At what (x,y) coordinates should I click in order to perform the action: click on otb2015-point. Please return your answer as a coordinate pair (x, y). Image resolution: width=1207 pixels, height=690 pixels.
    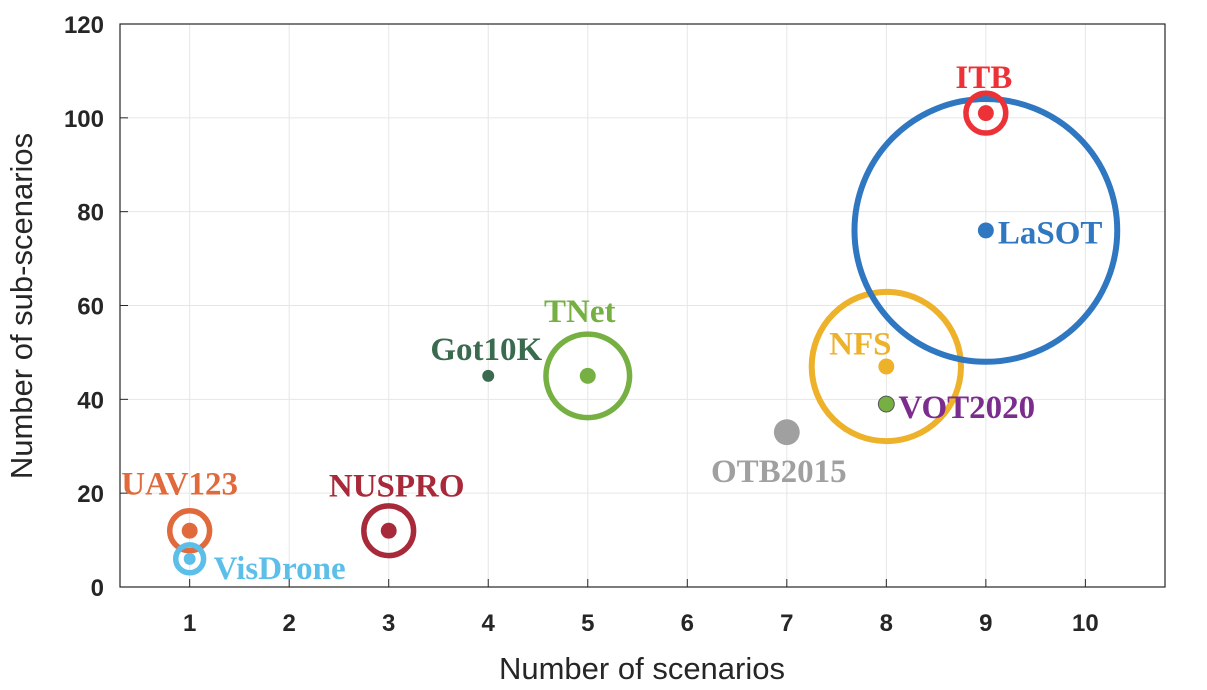
    Looking at the image, I should click on (786, 432).